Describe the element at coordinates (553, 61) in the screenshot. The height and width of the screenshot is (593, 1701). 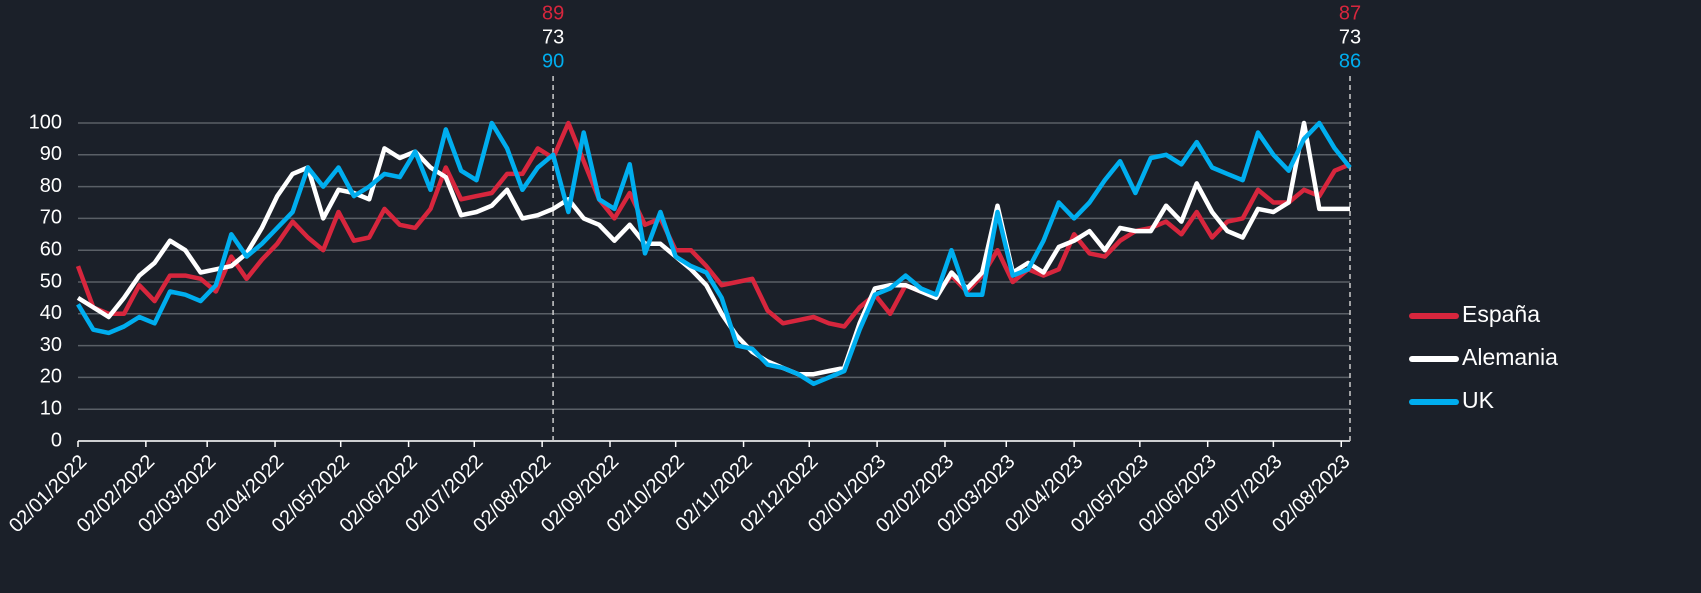
I see `highlight-value: 90` at that location.